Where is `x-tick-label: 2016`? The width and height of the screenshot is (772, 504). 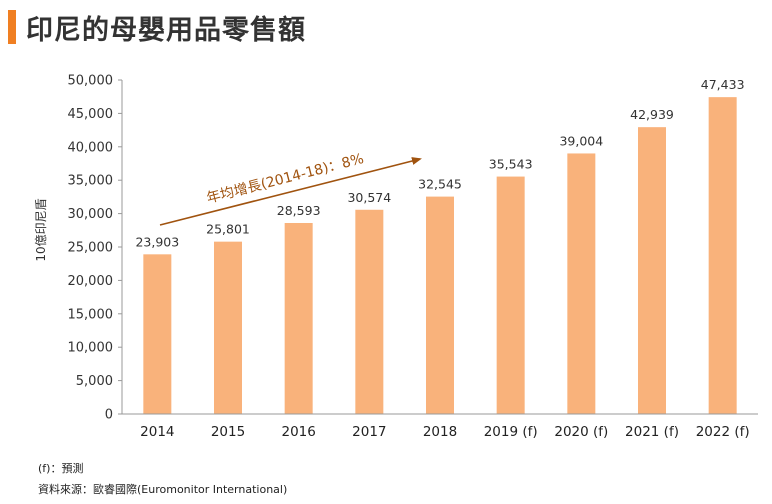 x-tick-label: 2016 is located at coordinates (298, 432).